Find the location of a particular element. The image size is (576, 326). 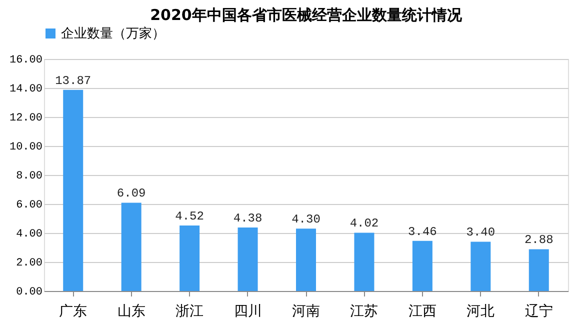

y-tick-label: 14.00 is located at coordinates (25, 90).